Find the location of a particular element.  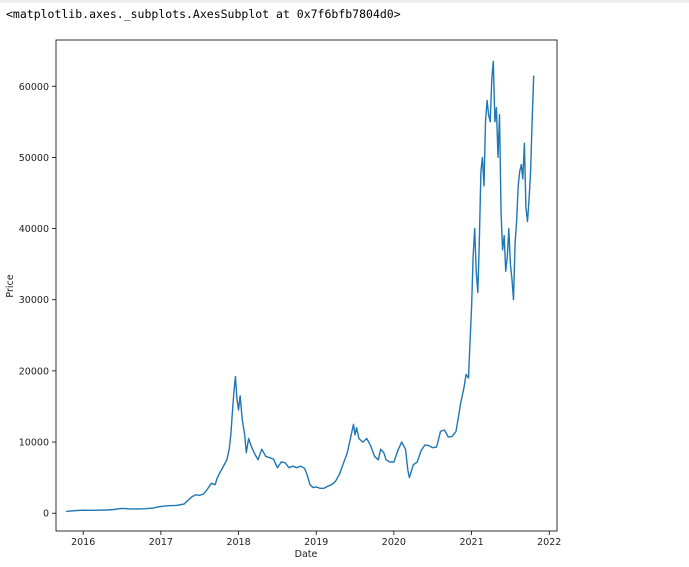

y-tick-label: 10000 is located at coordinates (34, 443).